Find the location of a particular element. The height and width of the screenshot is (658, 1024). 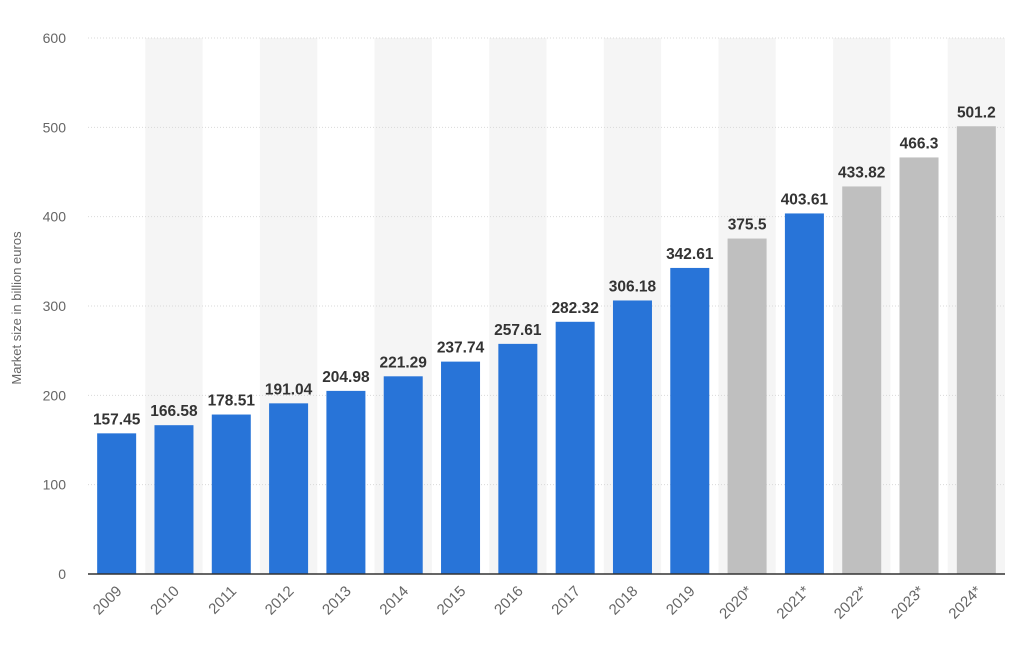

data-label: 191.04 is located at coordinates (289, 389).